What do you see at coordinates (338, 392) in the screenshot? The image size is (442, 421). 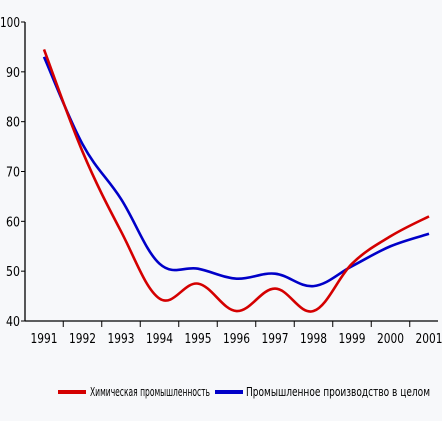 I see `legend-label: Промышленное производство в целом` at bounding box center [338, 392].